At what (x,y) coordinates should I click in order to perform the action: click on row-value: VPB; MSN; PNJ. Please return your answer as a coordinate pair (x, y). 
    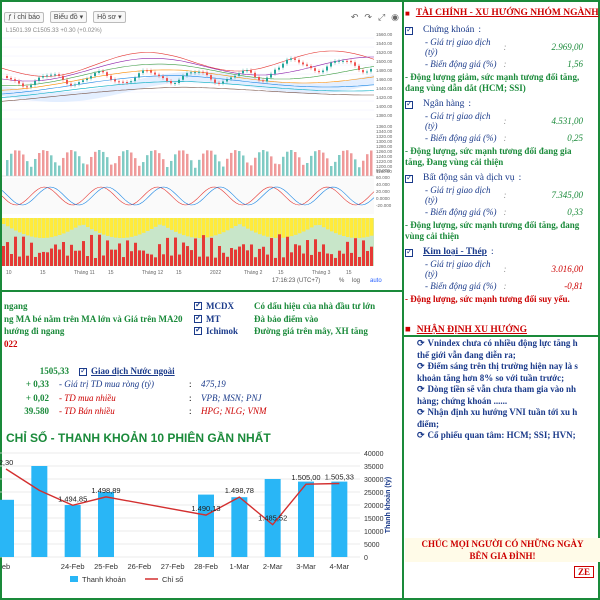
    Looking at the image, I should click on (231, 397).